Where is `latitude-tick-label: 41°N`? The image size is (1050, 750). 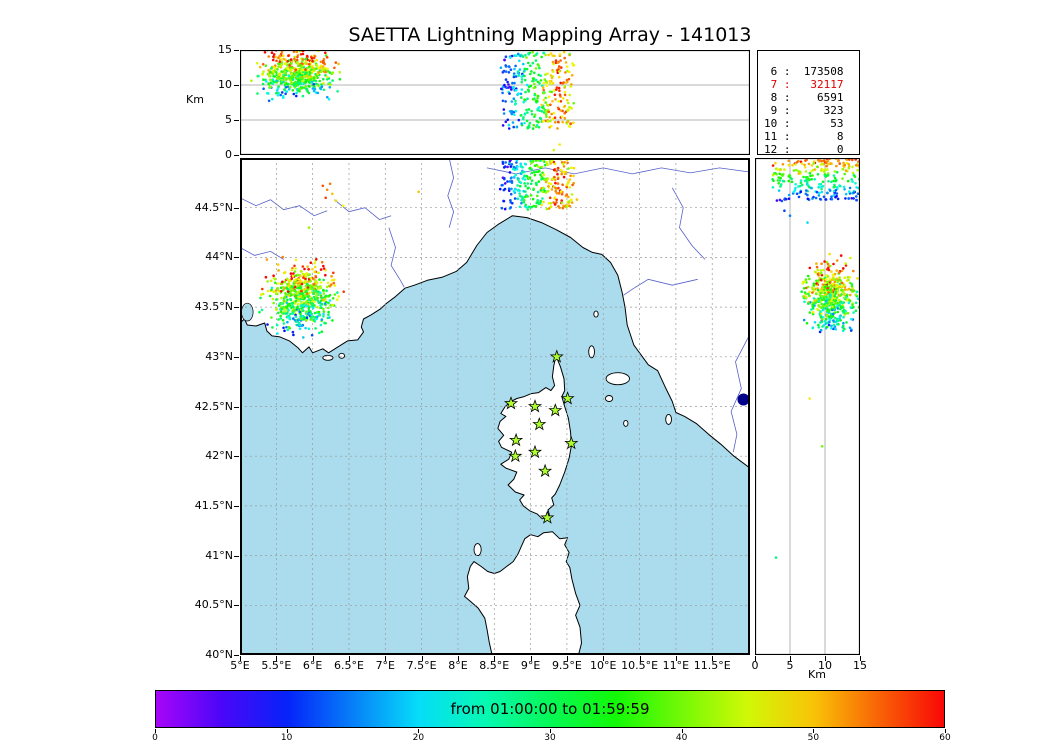
latitude-tick-label: 41°N is located at coordinates (219, 555).